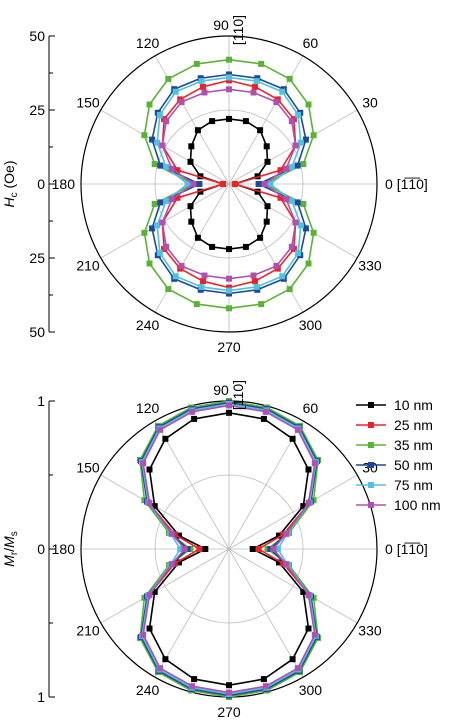  I want to click on data-point-s2-p22, so click(313, 232).